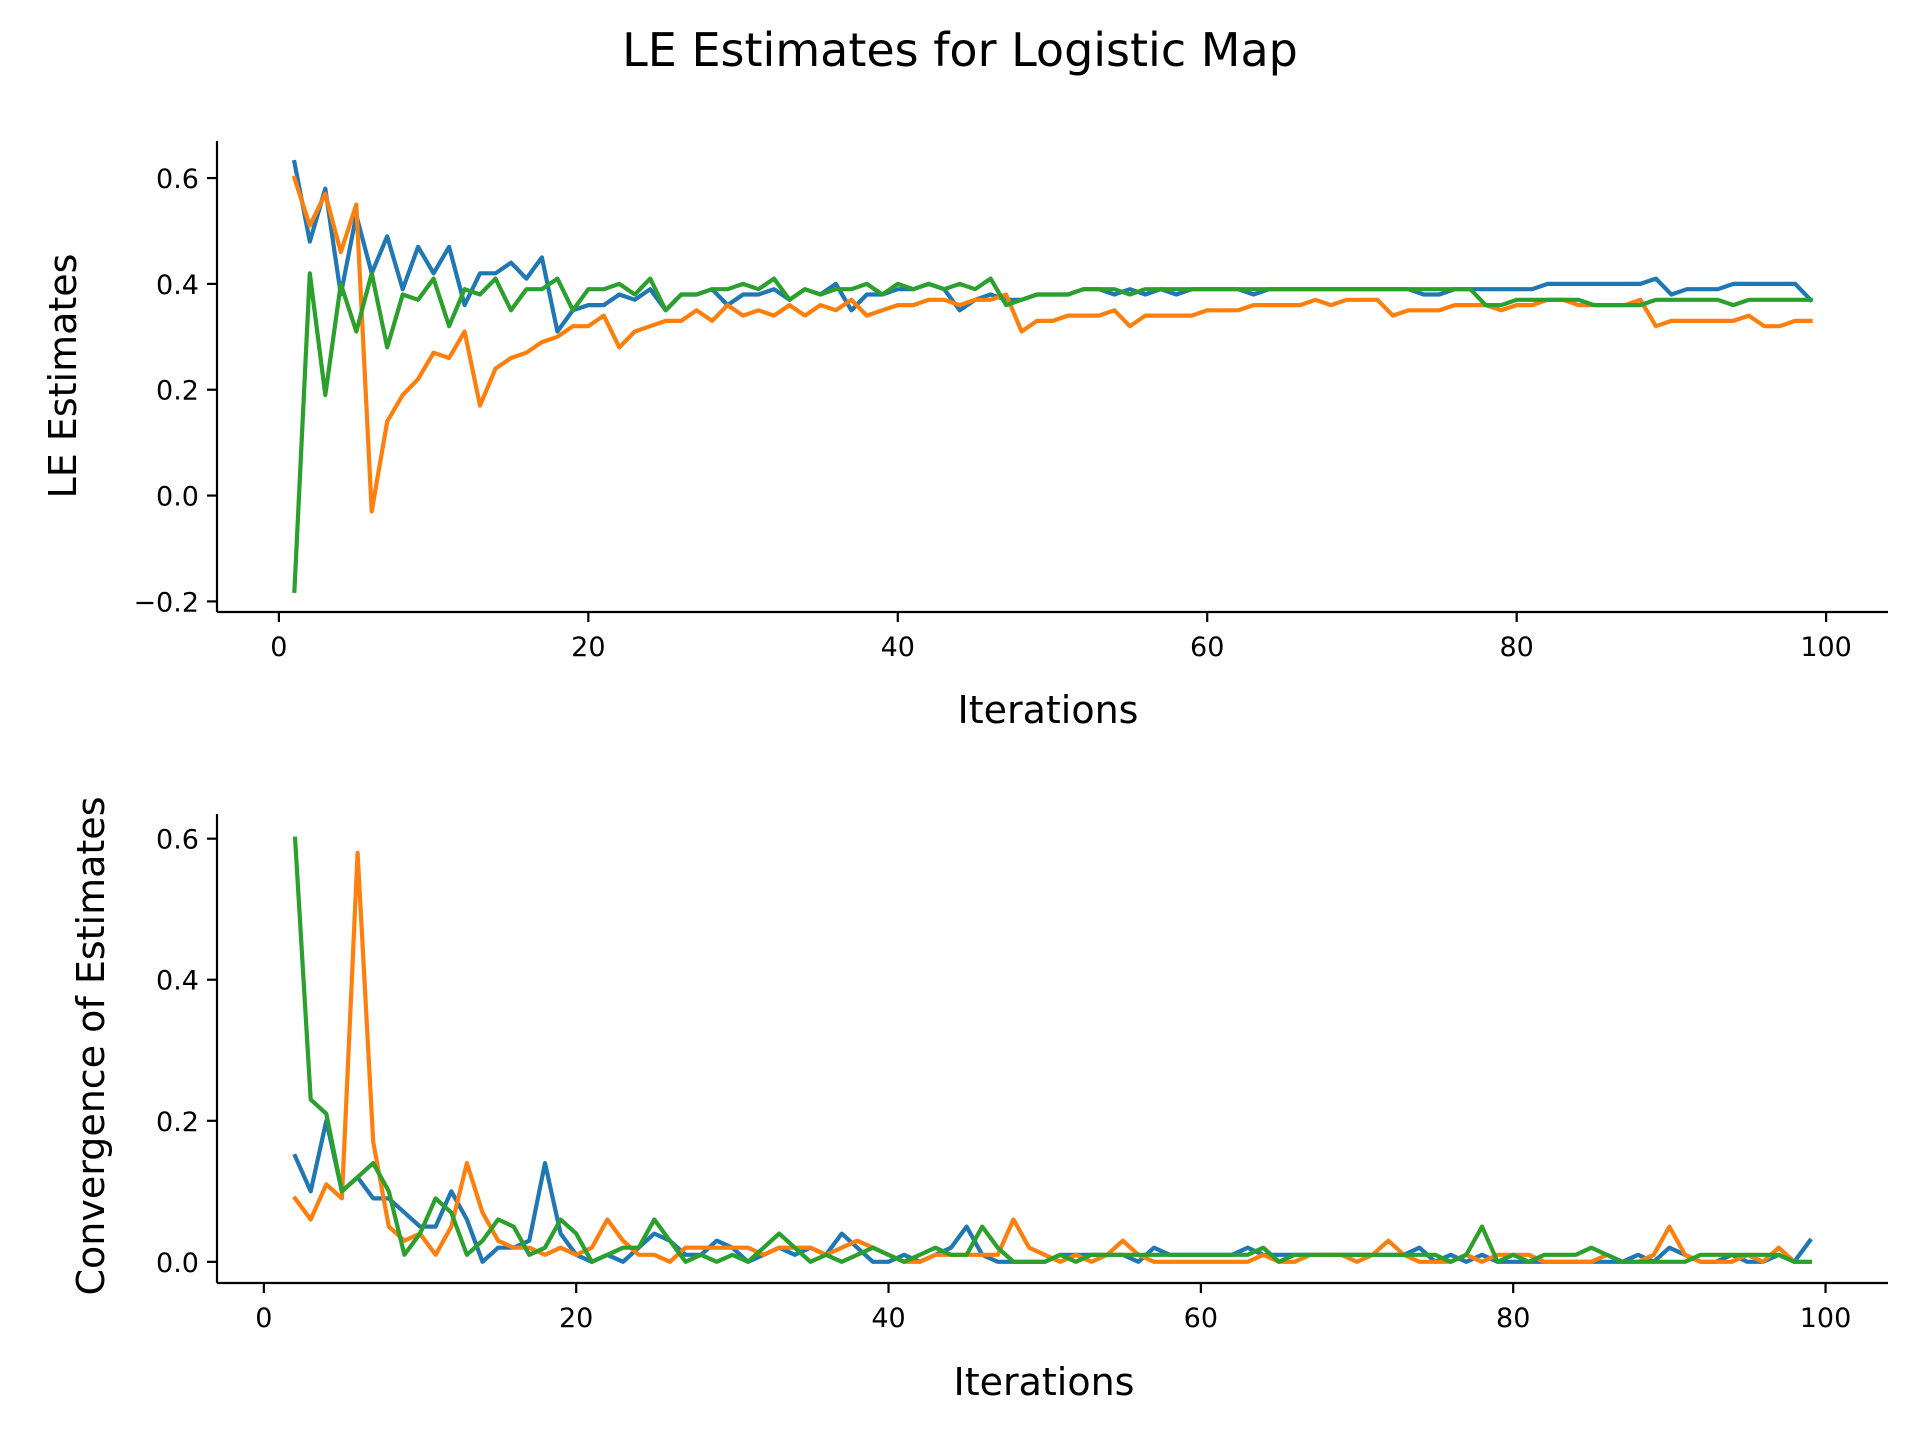 This screenshot has width=1920, height=1440. What do you see at coordinates (91, 1046) in the screenshot?
I see `y-axis-label: Convergence of Estimates` at bounding box center [91, 1046].